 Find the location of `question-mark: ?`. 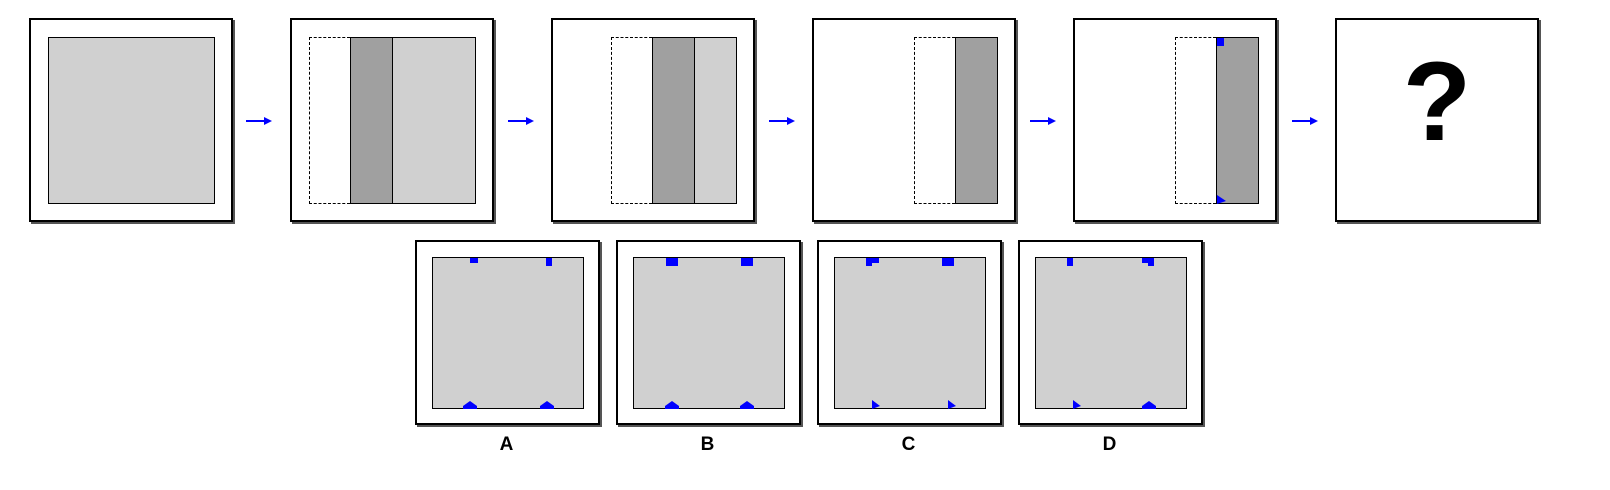

question-mark: ? is located at coordinates (1437, 101).